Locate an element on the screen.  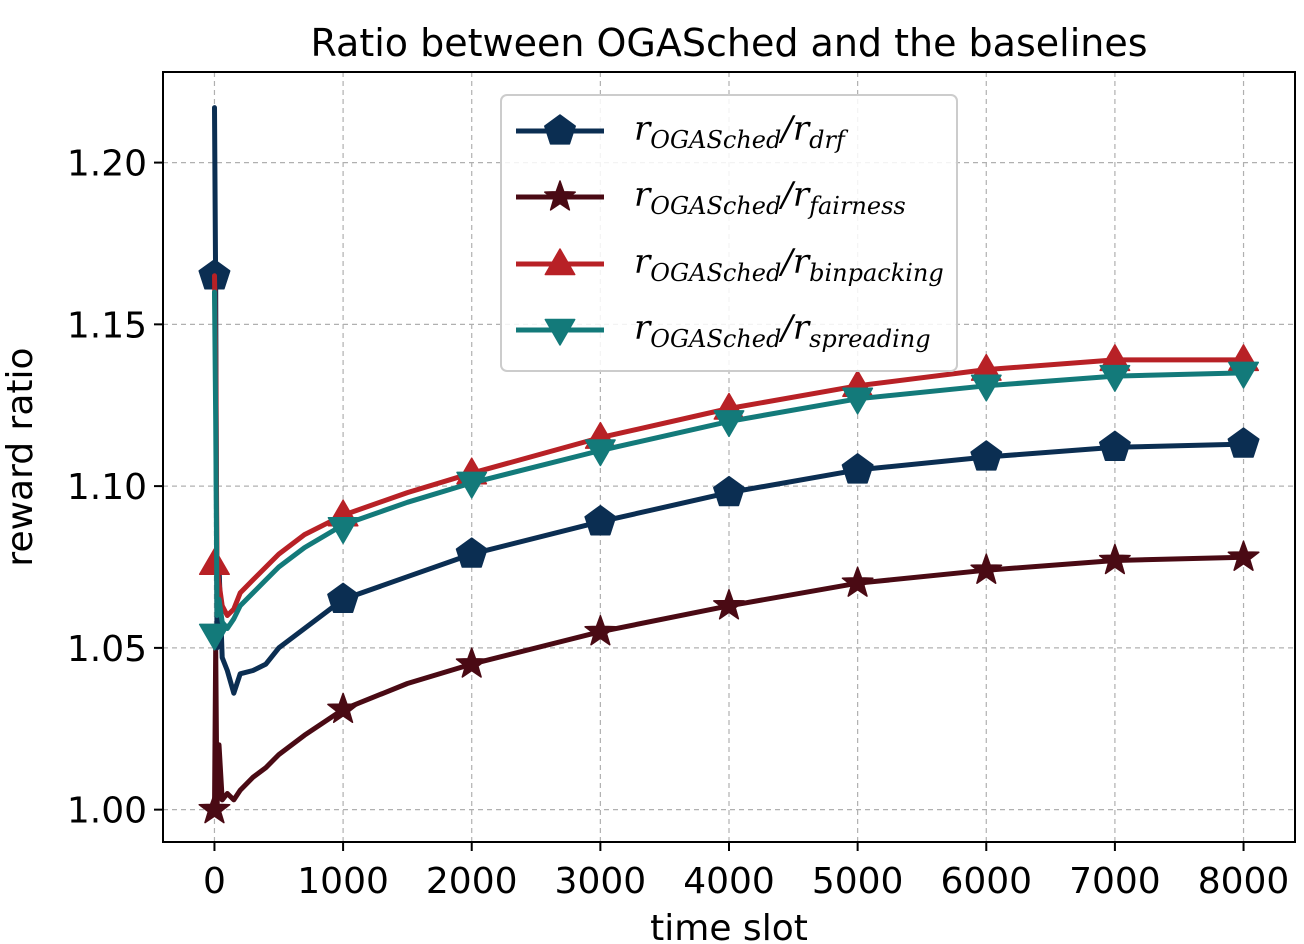
legend-label-part: binpacking is located at coordinates (876, 273).